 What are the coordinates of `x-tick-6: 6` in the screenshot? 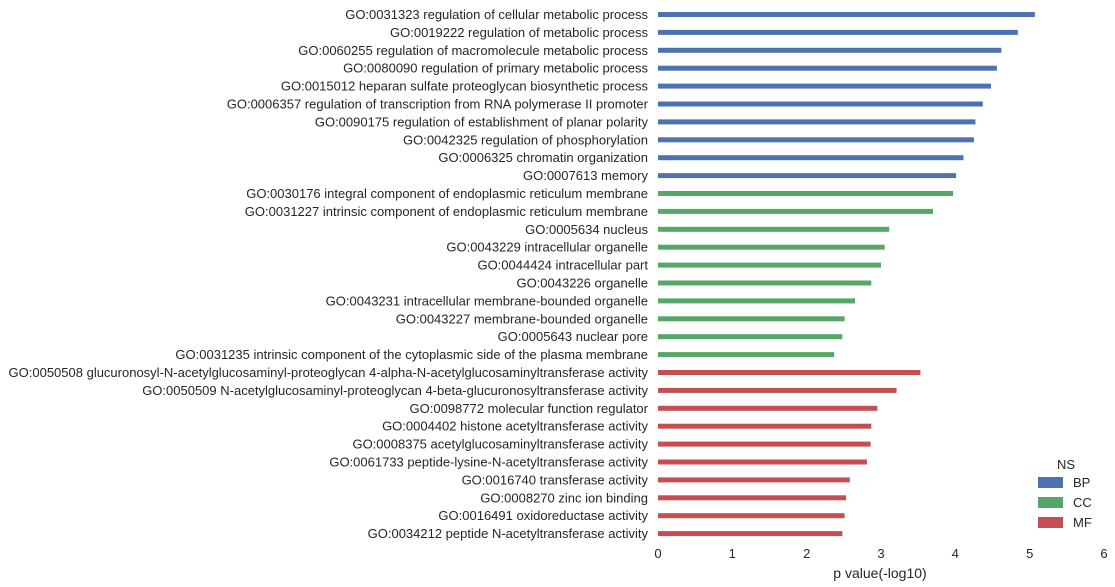 It's located at (1103, 553).